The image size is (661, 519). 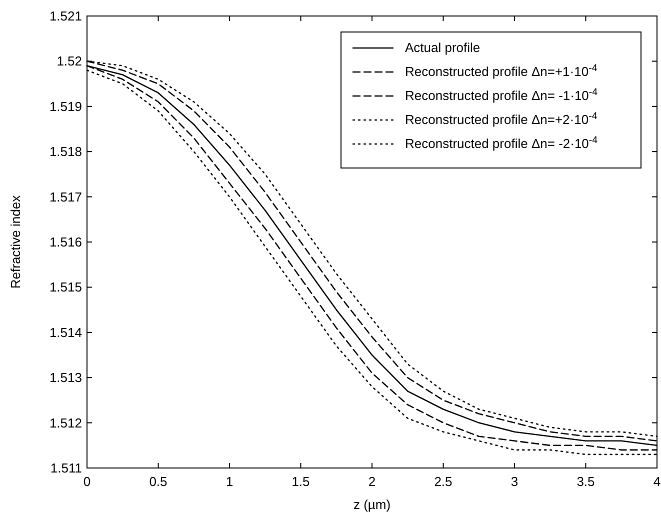 What do you see at coordinates (65, 422) in the screenshot?
I see `y-tick-label: 1.512` at bounding box center [65, 422].